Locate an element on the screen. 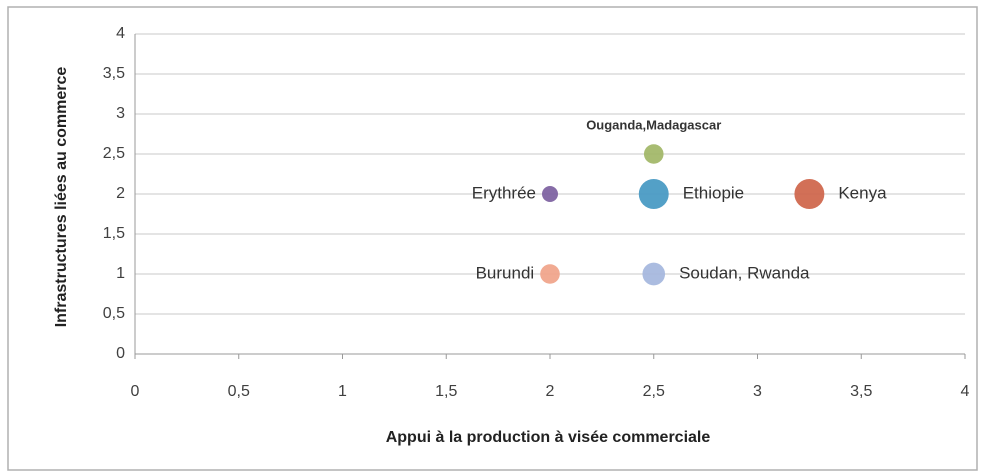 The height and width of the screenshot is (475, 985). data-label: Kenya is located at coordinates (862, 192).